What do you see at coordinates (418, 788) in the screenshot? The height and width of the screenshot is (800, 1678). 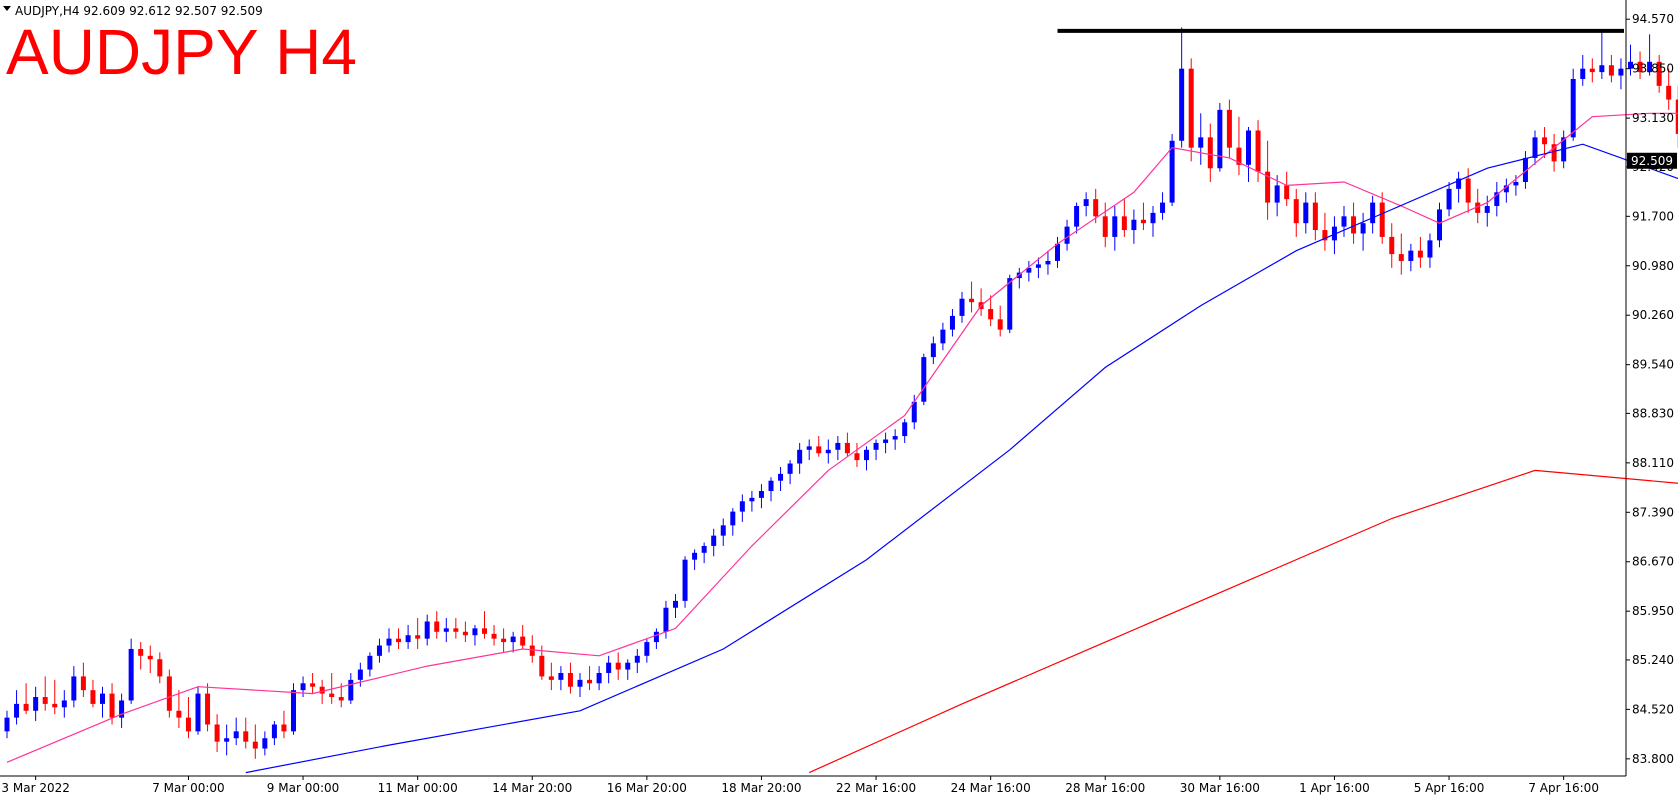 I see `x-tick-label: 11 Mar 00:00` at bounding box center [418, 788].